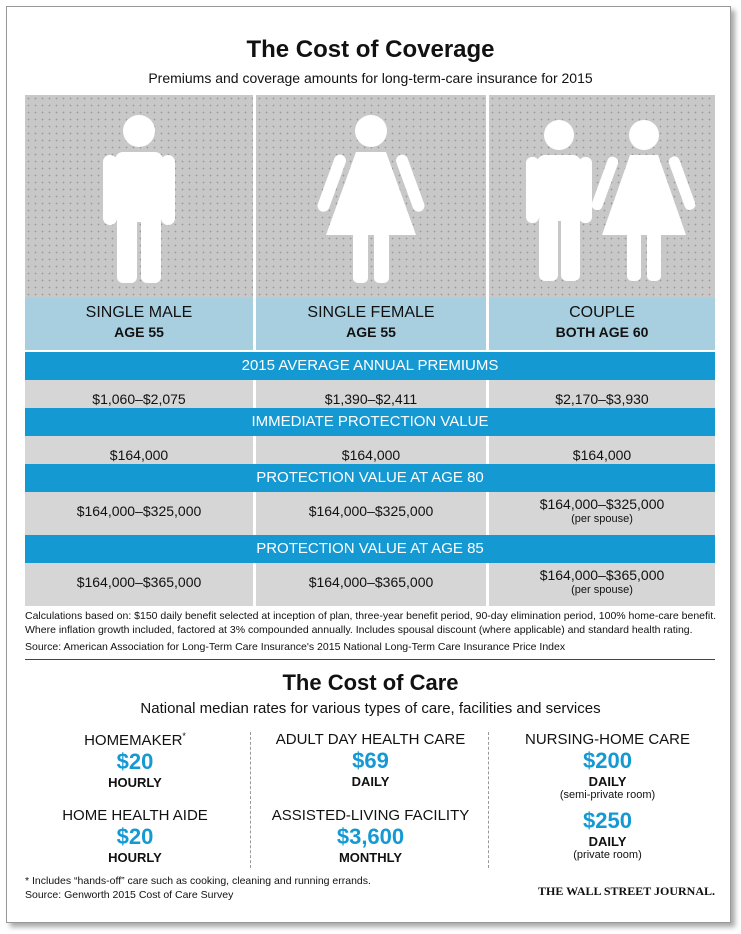 The image size is (741, 934). Describe the element at coordinates (139, 312) in the screenshot. I see `column-label: SINGLE MALE` at that location.